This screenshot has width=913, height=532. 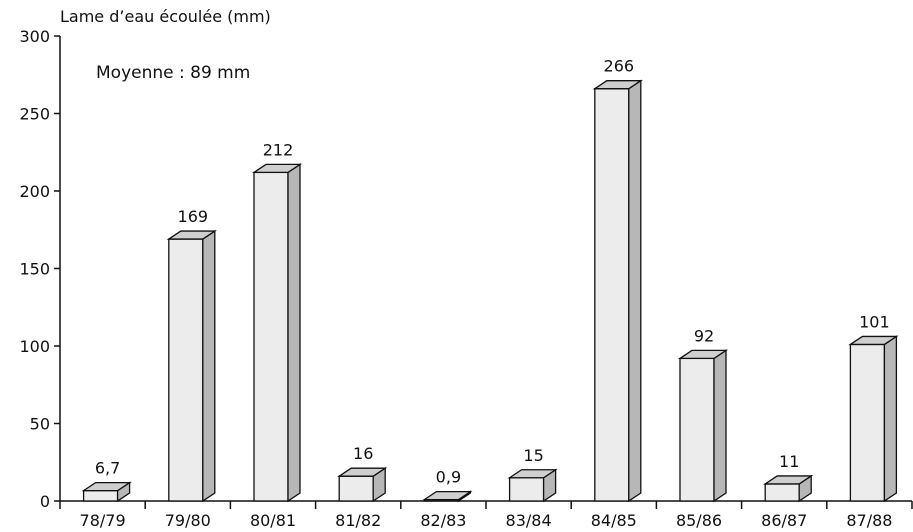 I want to click on x-tick-label: 86/87, so click(x=784, y=520).